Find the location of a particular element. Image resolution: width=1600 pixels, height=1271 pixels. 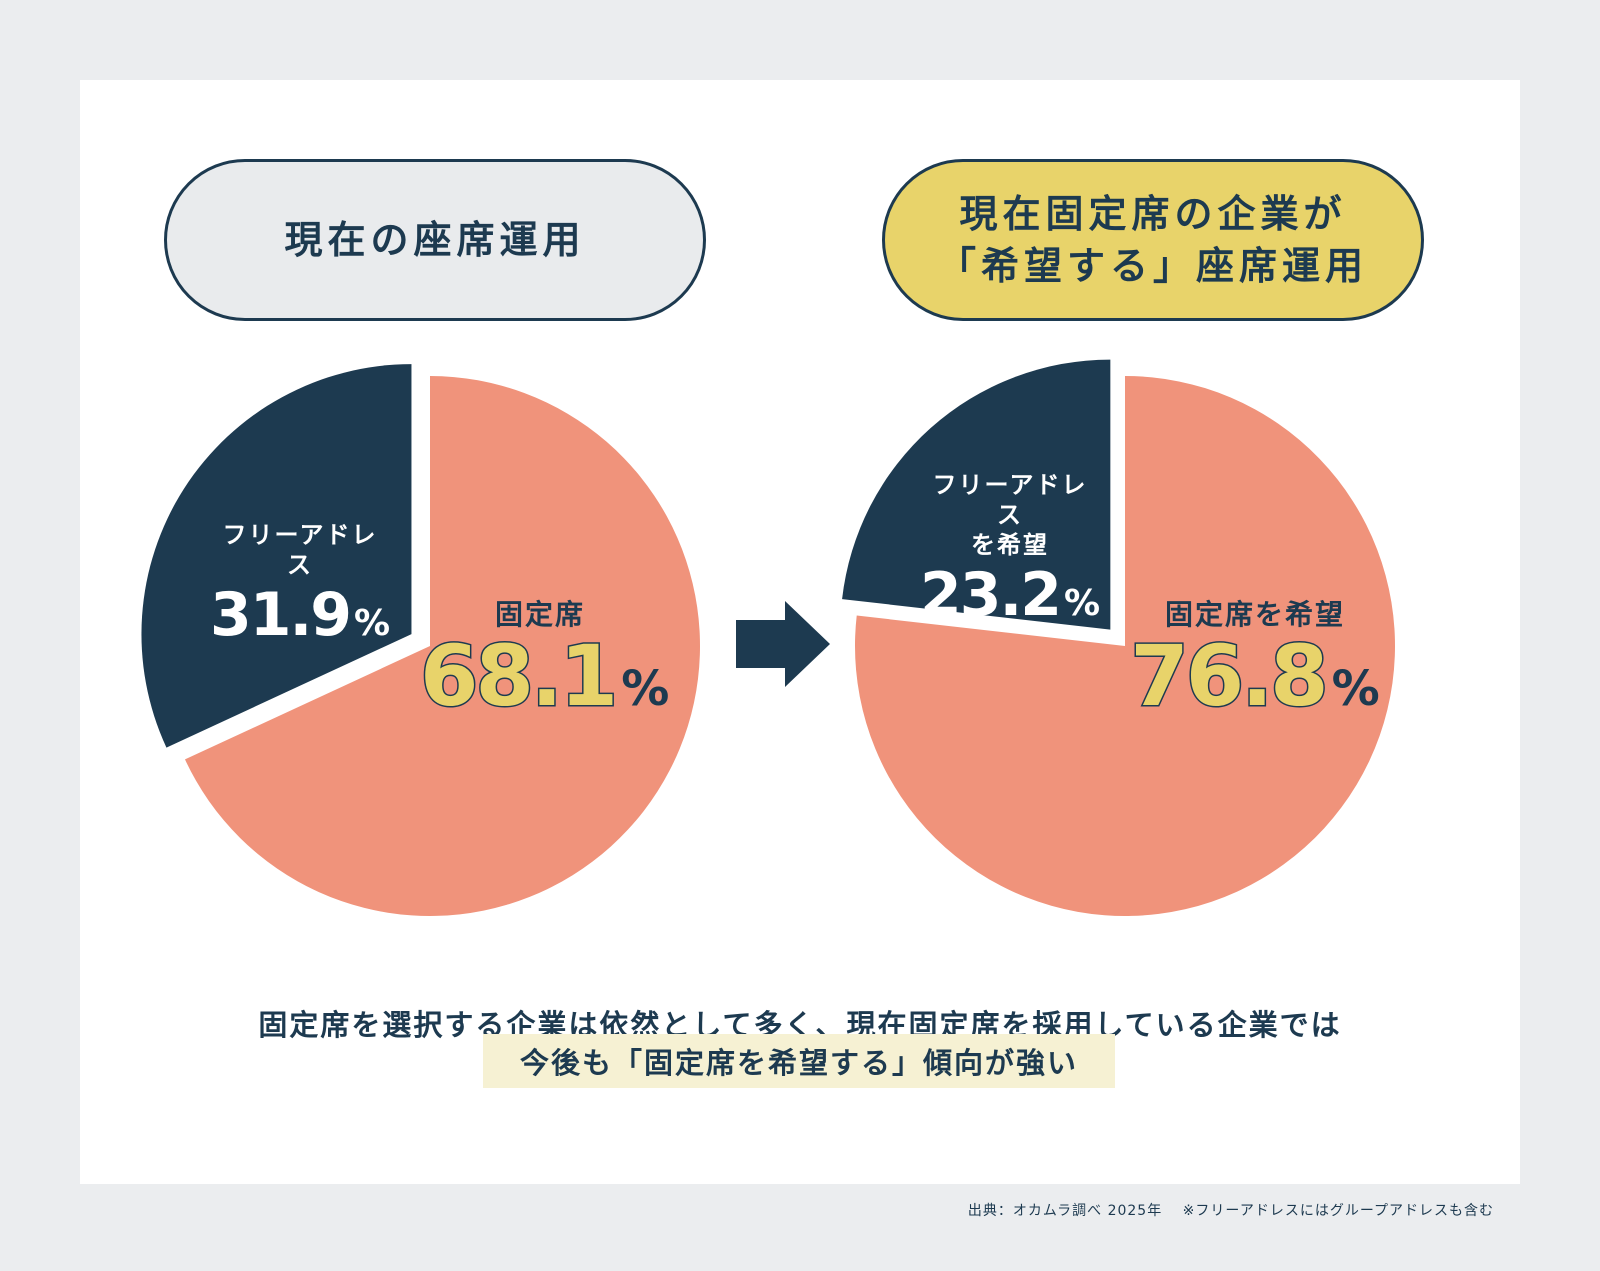

left-major-value: 68.1 is located at coordinates (518, 676).